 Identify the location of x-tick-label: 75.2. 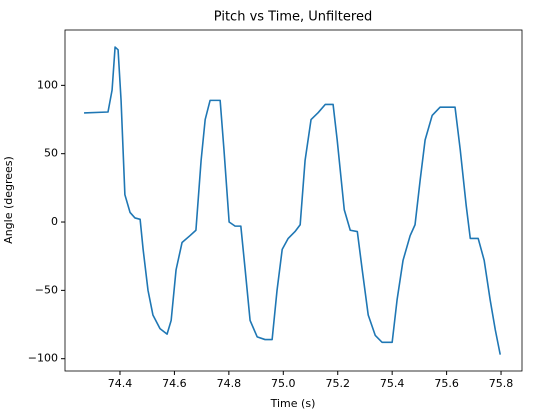
(337, 383).